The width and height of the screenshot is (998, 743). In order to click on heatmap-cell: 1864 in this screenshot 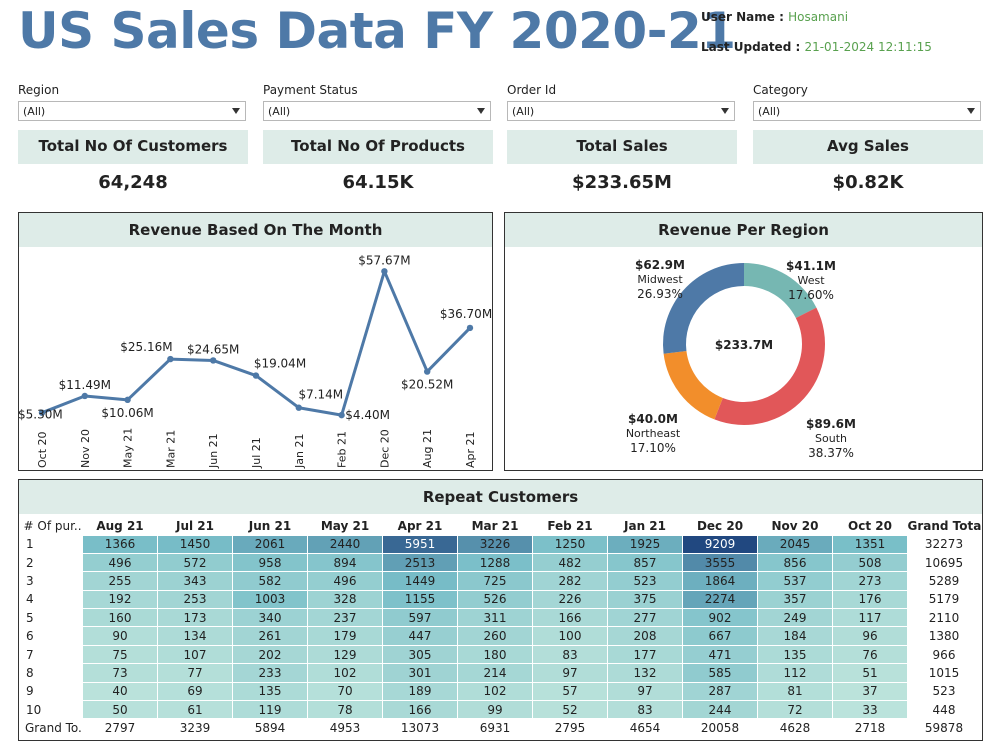, I will do `click(720, 581)`.